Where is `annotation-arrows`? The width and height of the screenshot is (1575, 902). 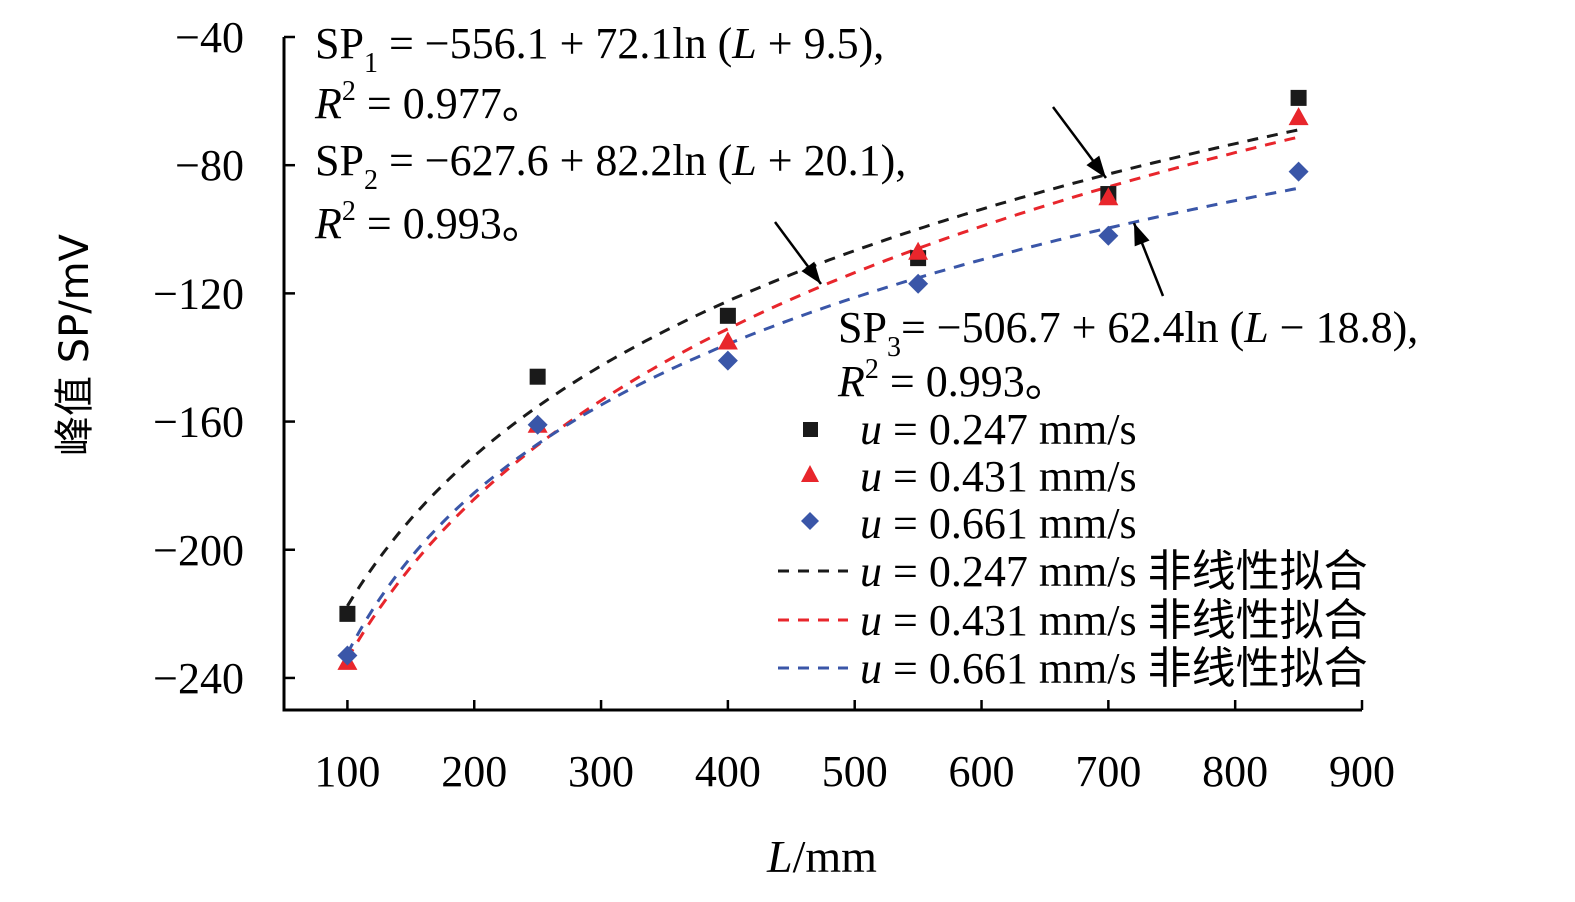
annotation-arrows is located at coordinates (969, 201).